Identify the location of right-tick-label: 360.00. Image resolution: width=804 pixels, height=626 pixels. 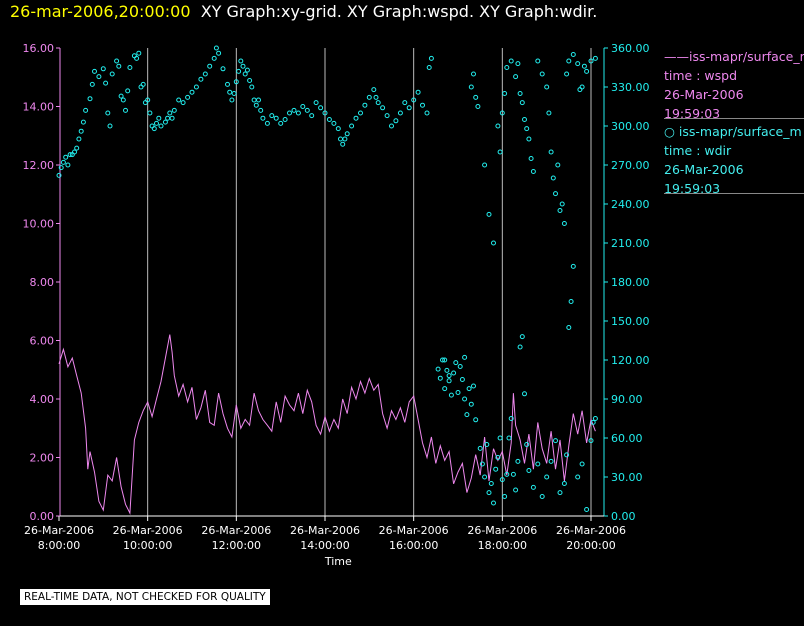
(630, 48).